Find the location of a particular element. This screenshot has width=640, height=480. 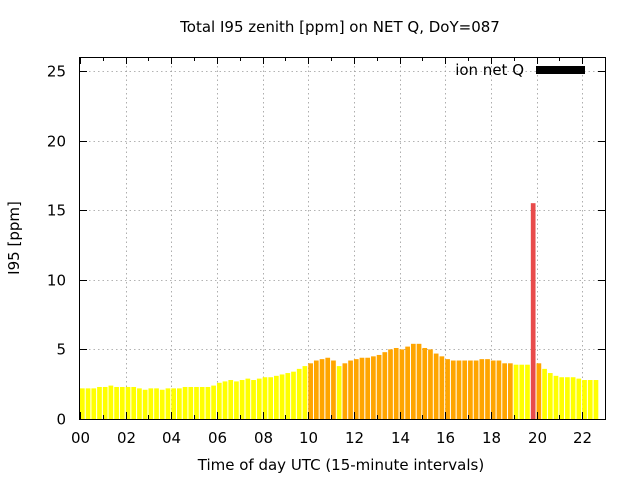

x-tick-label: 14 is located at coordinates (400, 438).